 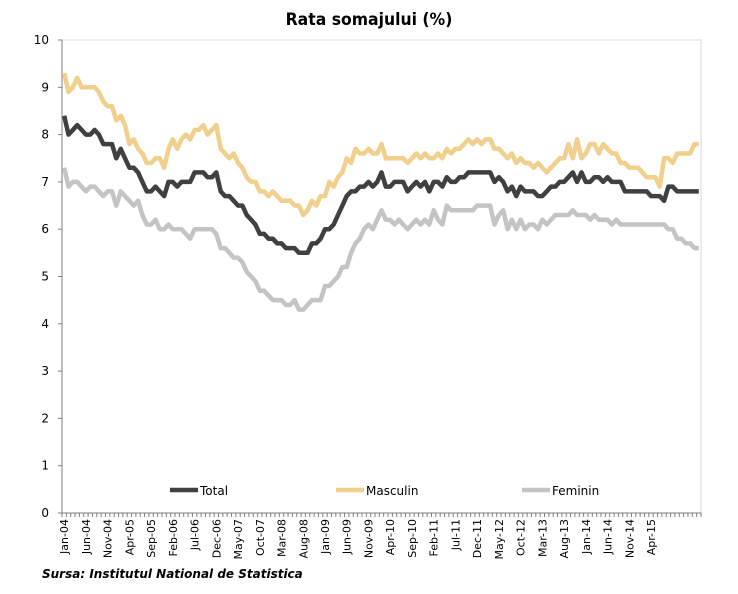 I want to click on legend: Total Masculin Feminin, so click(x=384, y=491).